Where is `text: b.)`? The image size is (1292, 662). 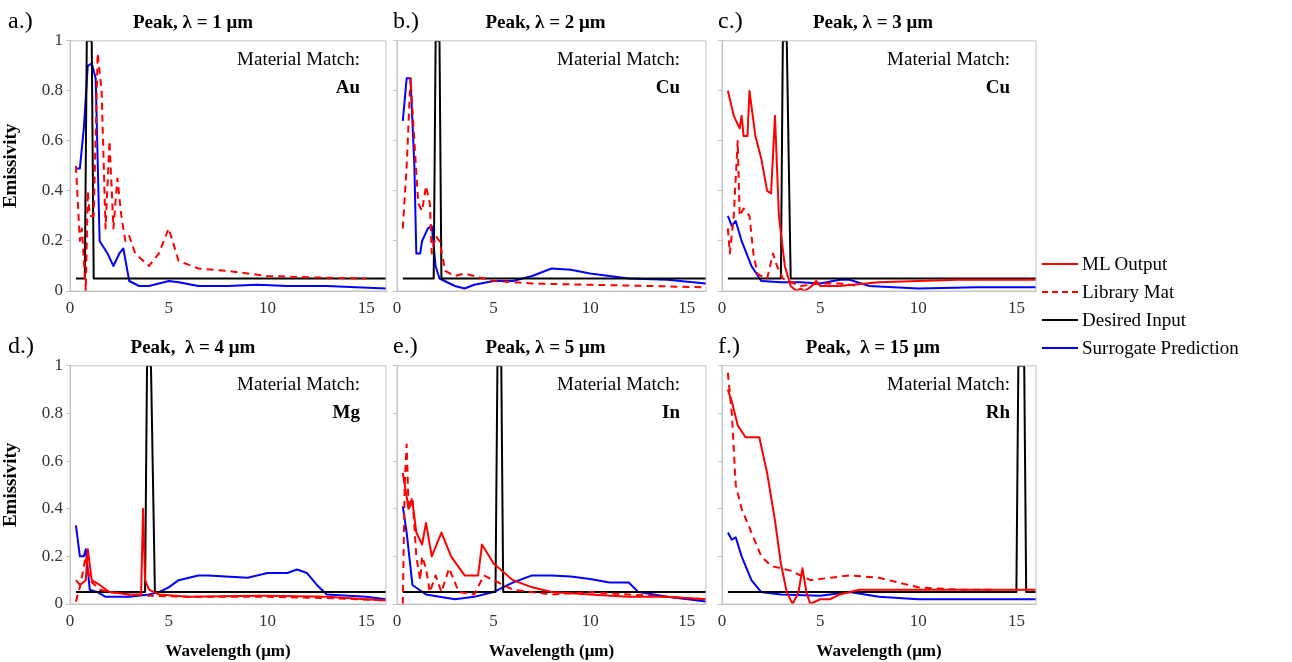
text: b.) is located at coordinates (406, 20).